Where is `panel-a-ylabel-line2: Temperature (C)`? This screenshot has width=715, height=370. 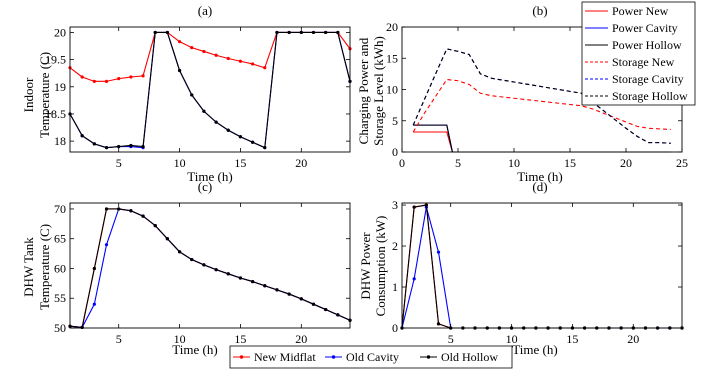
panel-a-ylabel-line2: Temperature (C) is located at coordinates (44, 95).